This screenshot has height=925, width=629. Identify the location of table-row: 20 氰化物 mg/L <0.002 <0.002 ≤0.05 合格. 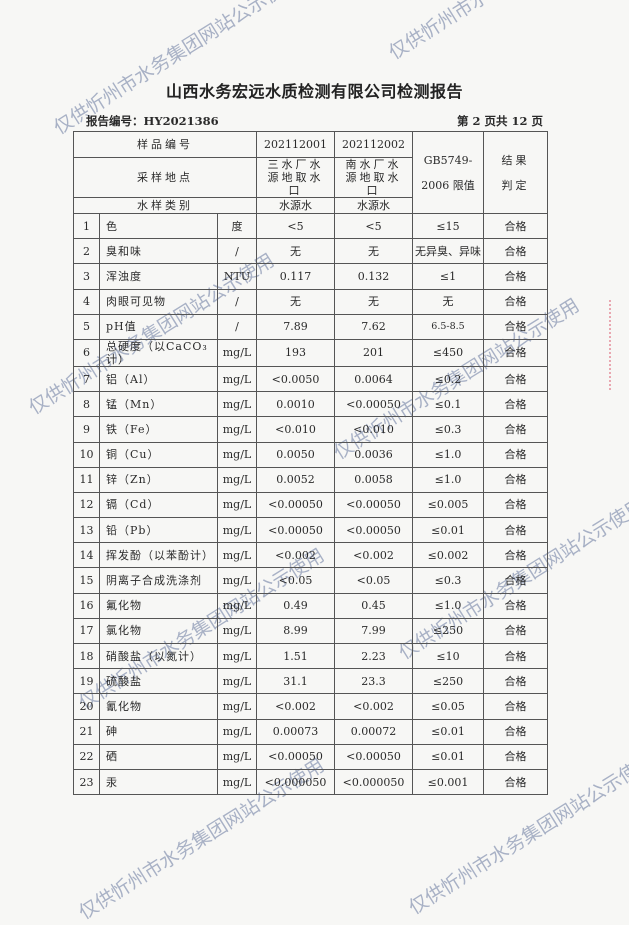
(310, 706).